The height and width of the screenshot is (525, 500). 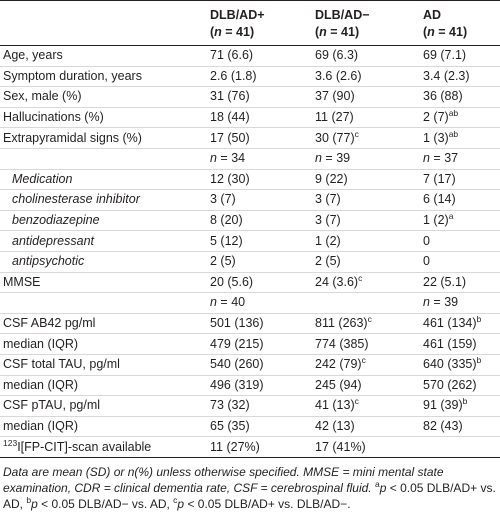 I want to click on table-cell: 24 (3.6)c, so click(x=369, y=283).